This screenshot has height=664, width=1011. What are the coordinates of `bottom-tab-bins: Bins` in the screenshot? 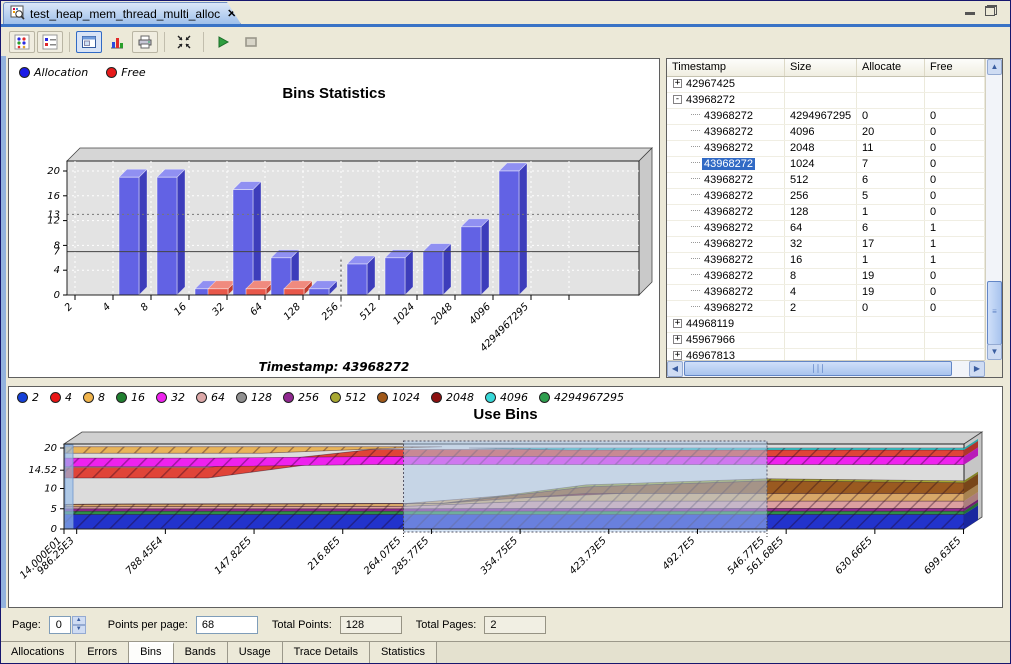 It's located at (151, 653).